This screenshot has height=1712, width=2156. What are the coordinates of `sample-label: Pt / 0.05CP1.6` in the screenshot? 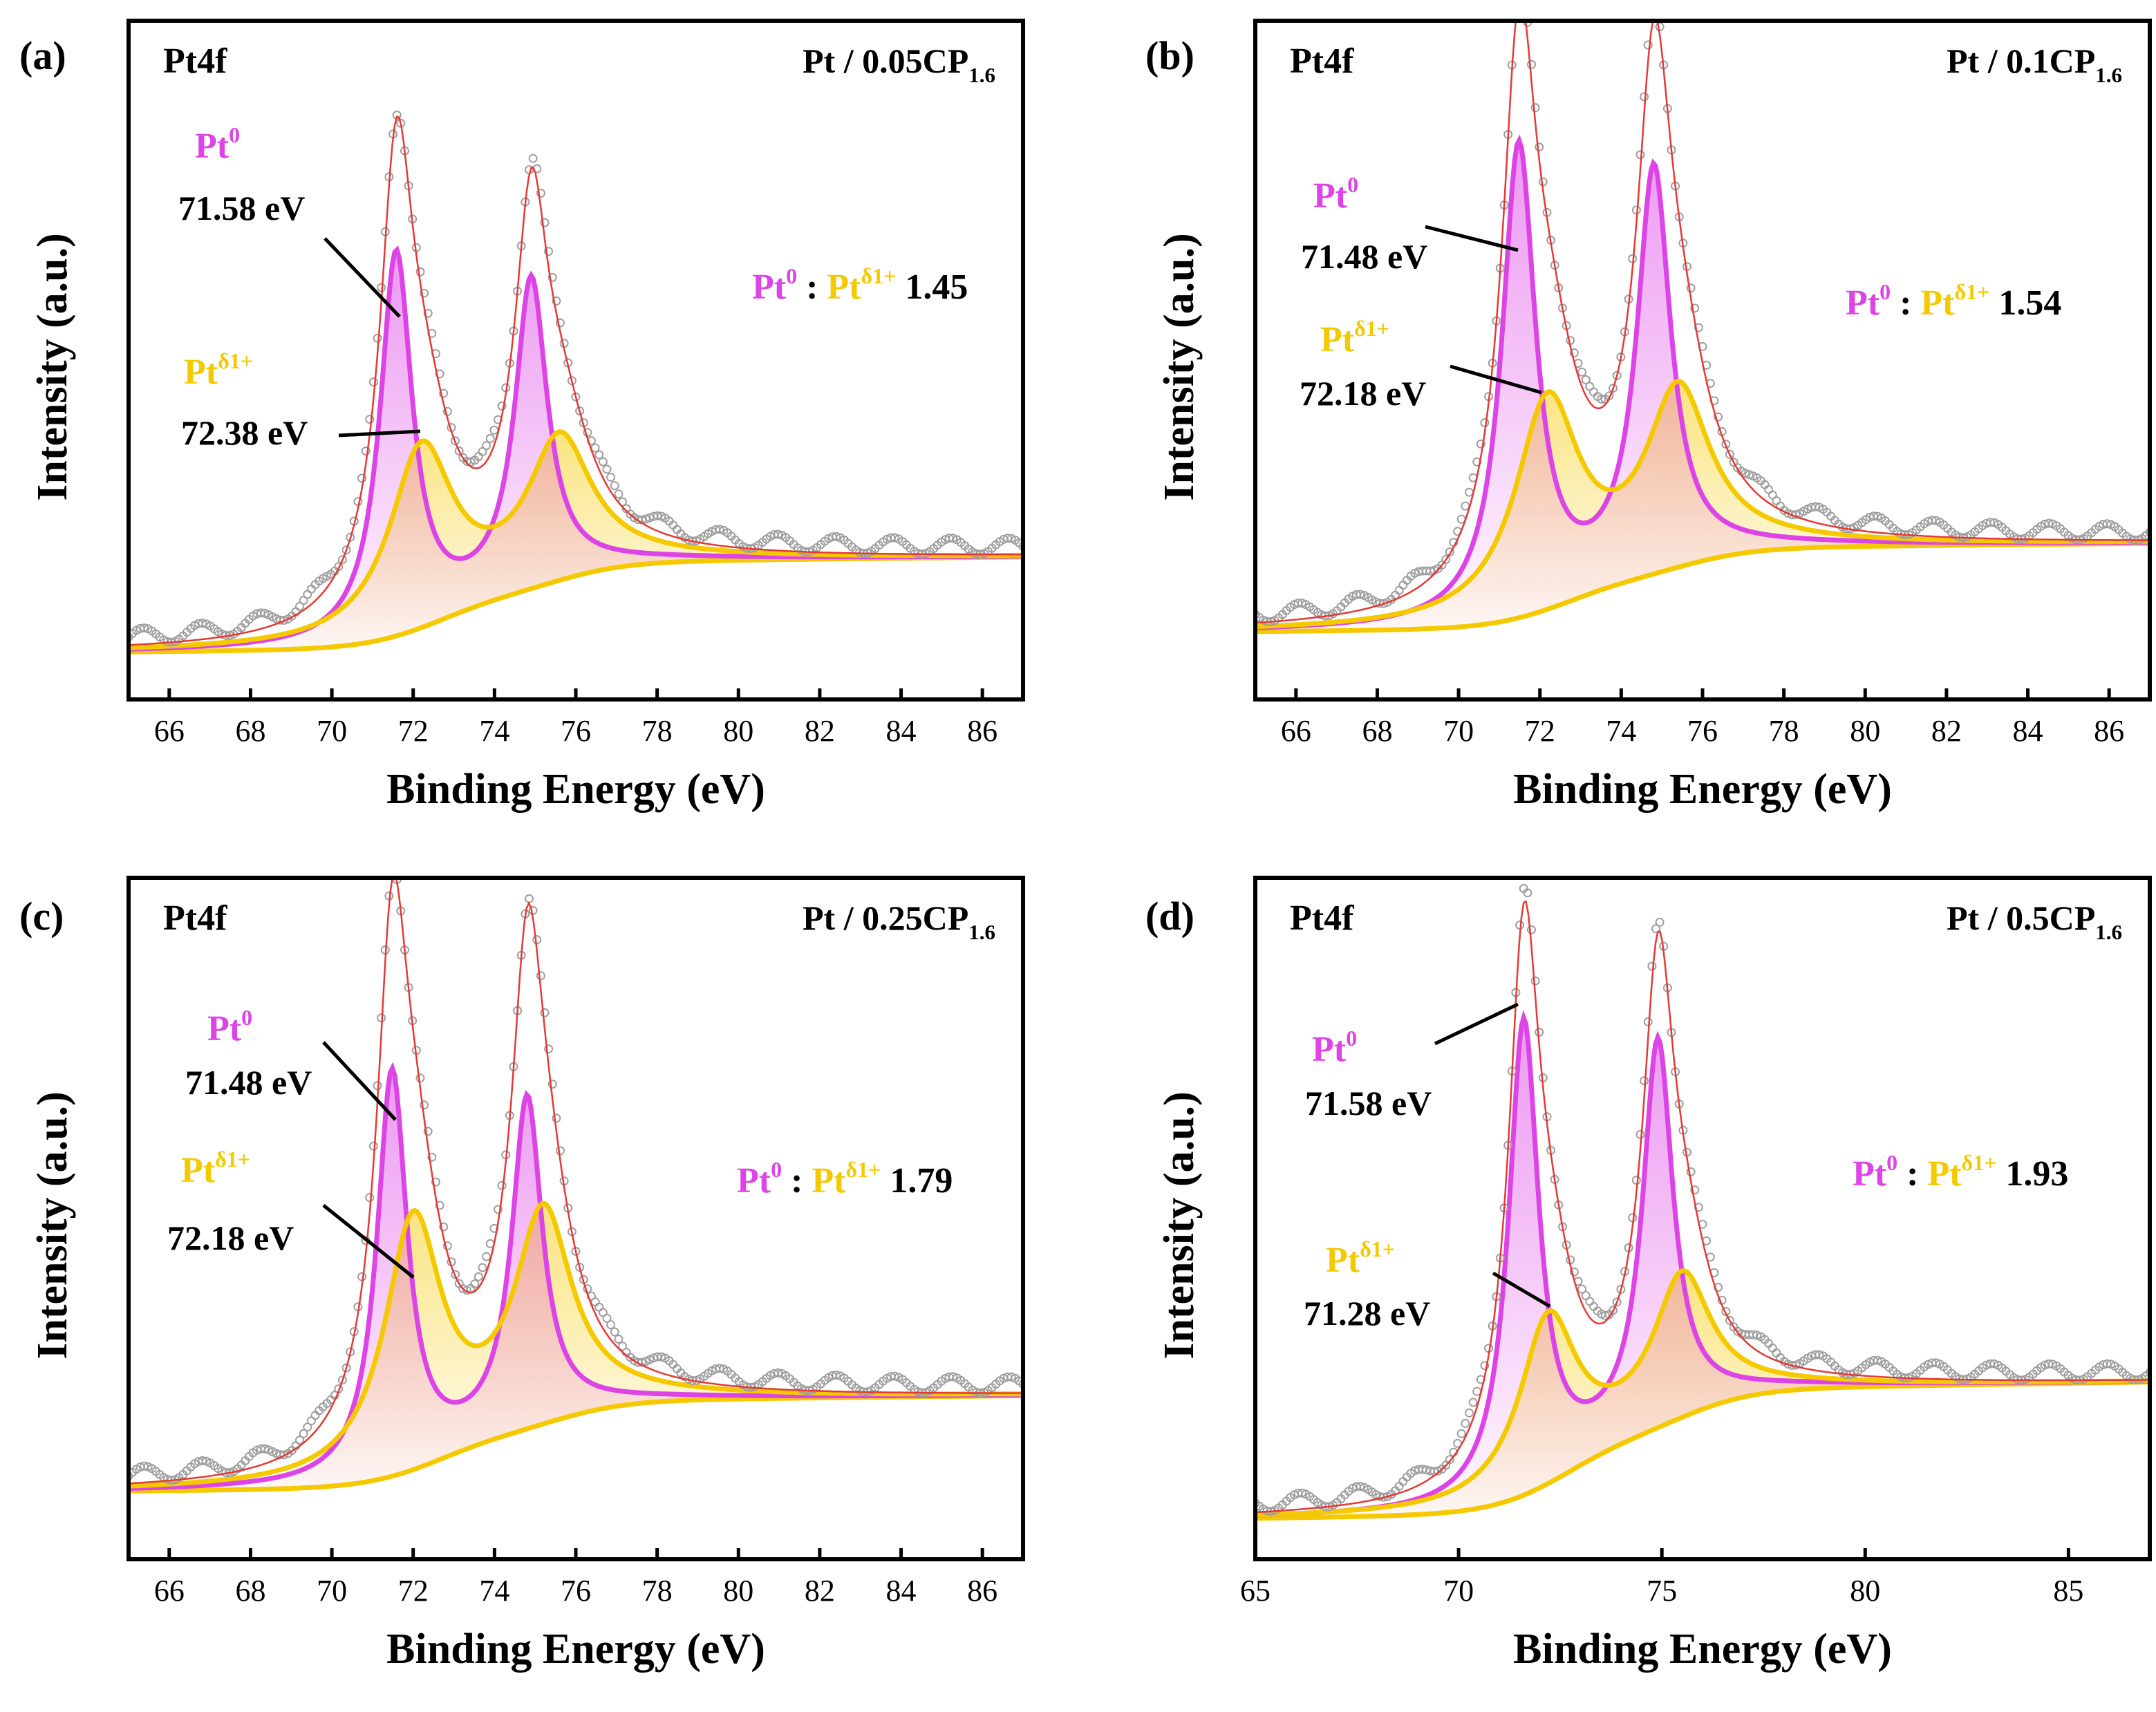 It's located at (899, 64).